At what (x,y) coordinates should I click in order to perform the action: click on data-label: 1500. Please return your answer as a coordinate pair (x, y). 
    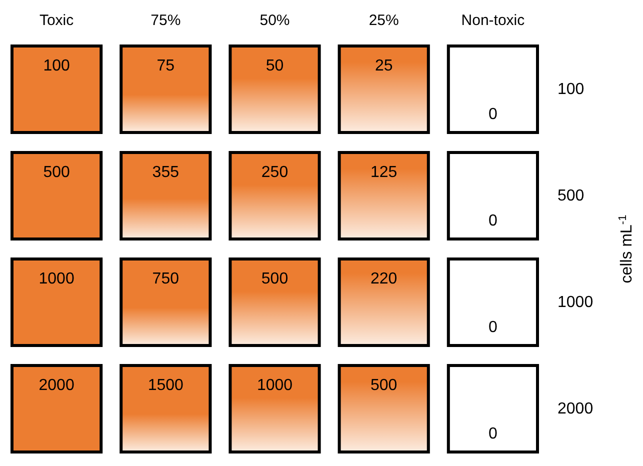
    Looking at the image, I should click on (166, 385).